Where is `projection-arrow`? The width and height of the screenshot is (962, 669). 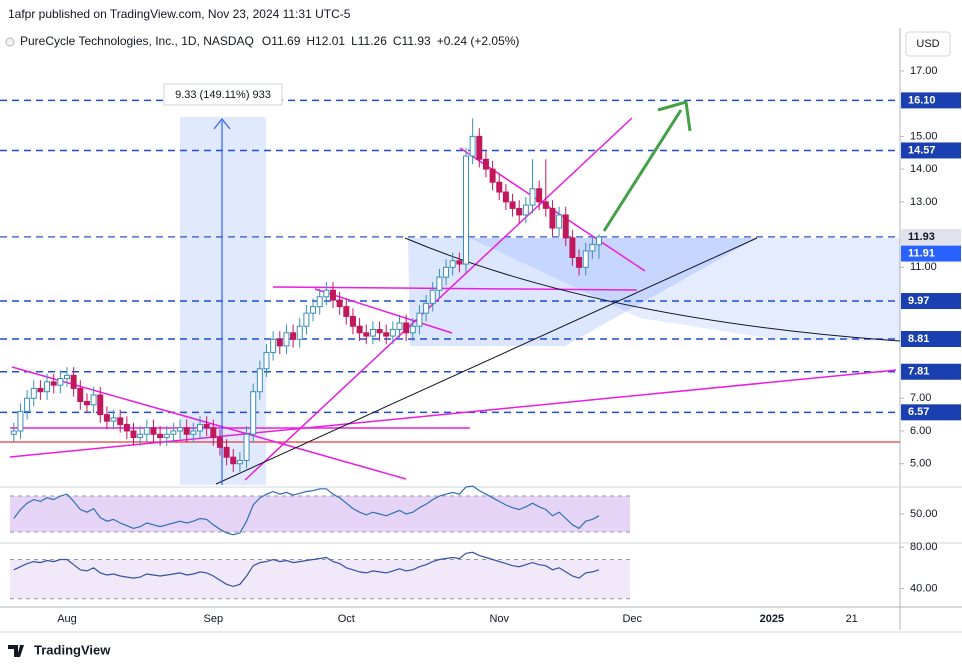
projection-arrow is located at coordinates (642, 170).